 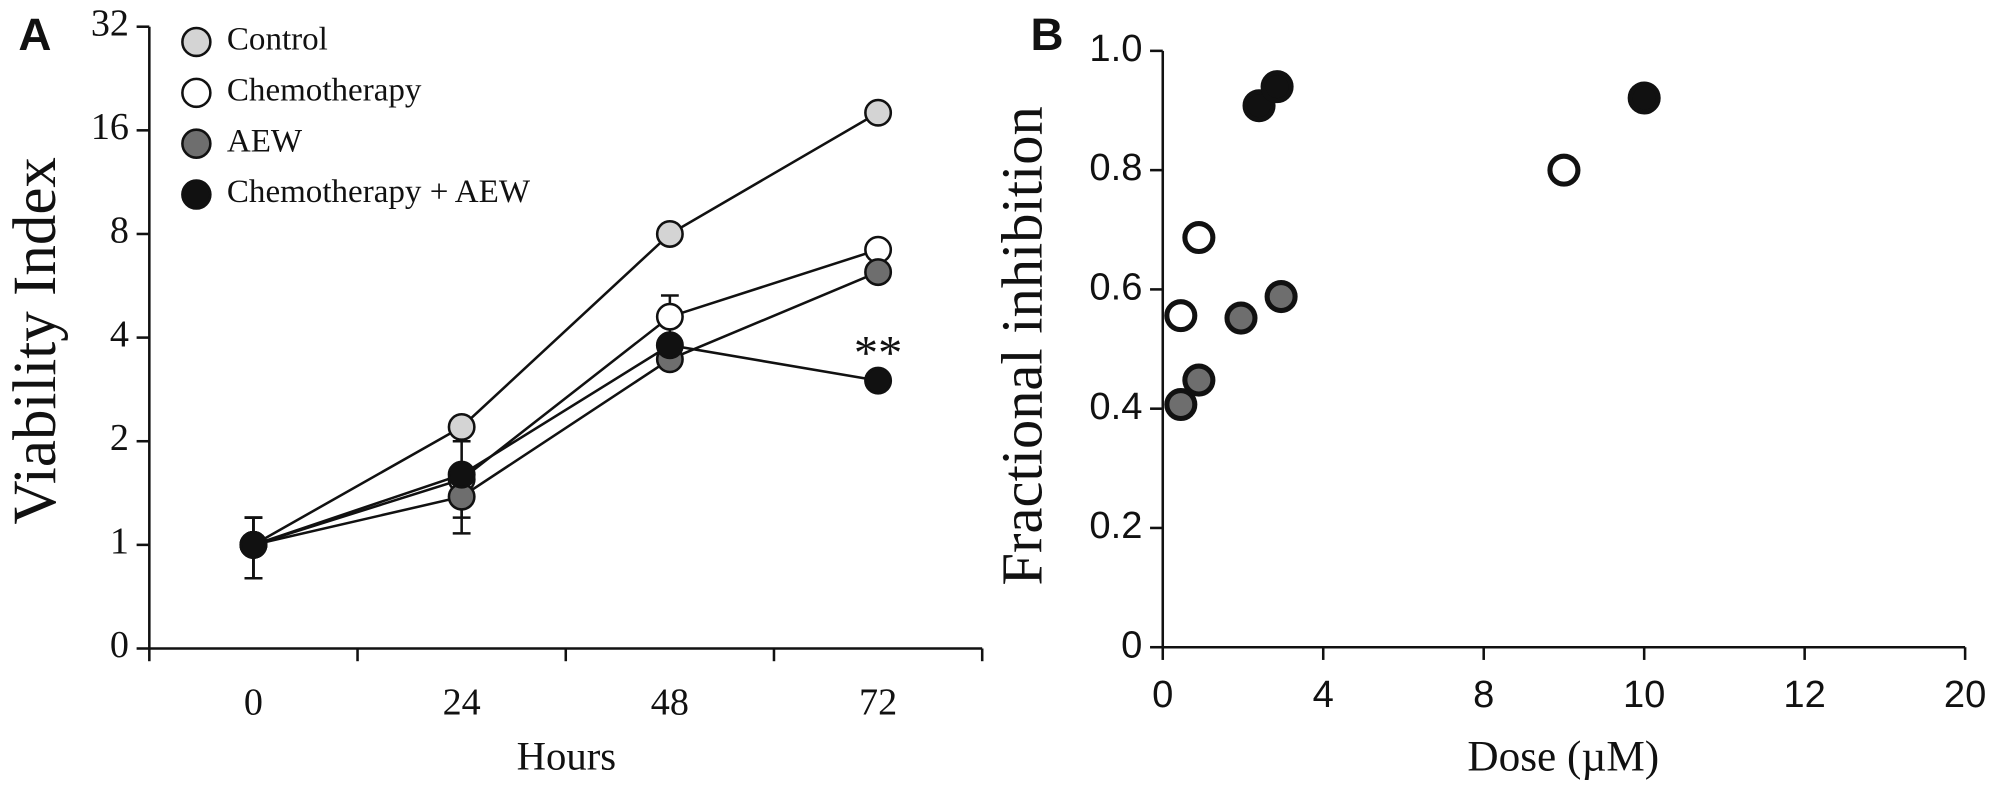 What do you see at coordinates (566, 756) in the screenshot?
I see `x-axis-label: Hours` at bounding box center [566, 756].